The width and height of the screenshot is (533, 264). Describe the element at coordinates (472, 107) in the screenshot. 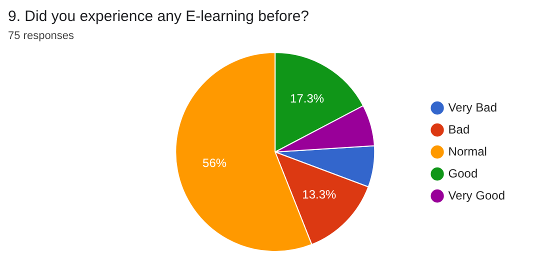

I see `legend-label: Very Bad` at that location.